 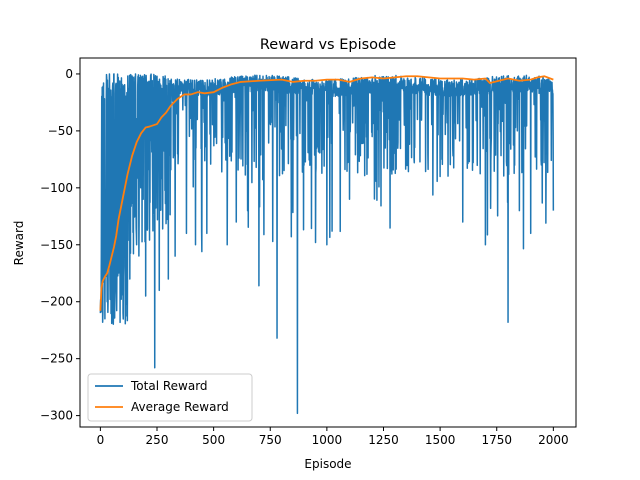 What do you see at coordinates (553, 440) in the screenshot?
I see `x-tick-label-2000: 2000` at bounding box center [553, 440].